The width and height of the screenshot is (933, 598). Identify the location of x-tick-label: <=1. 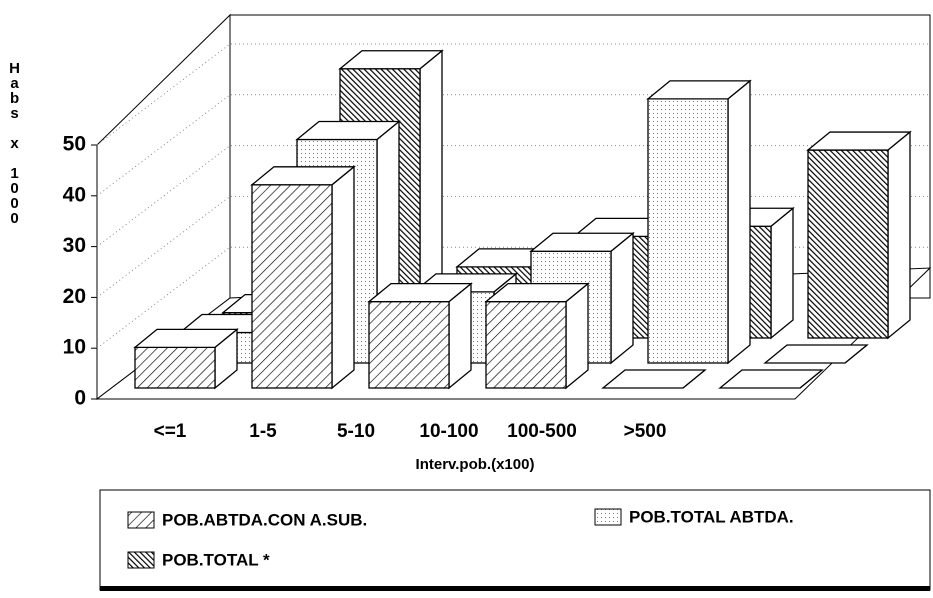
(170, 431).